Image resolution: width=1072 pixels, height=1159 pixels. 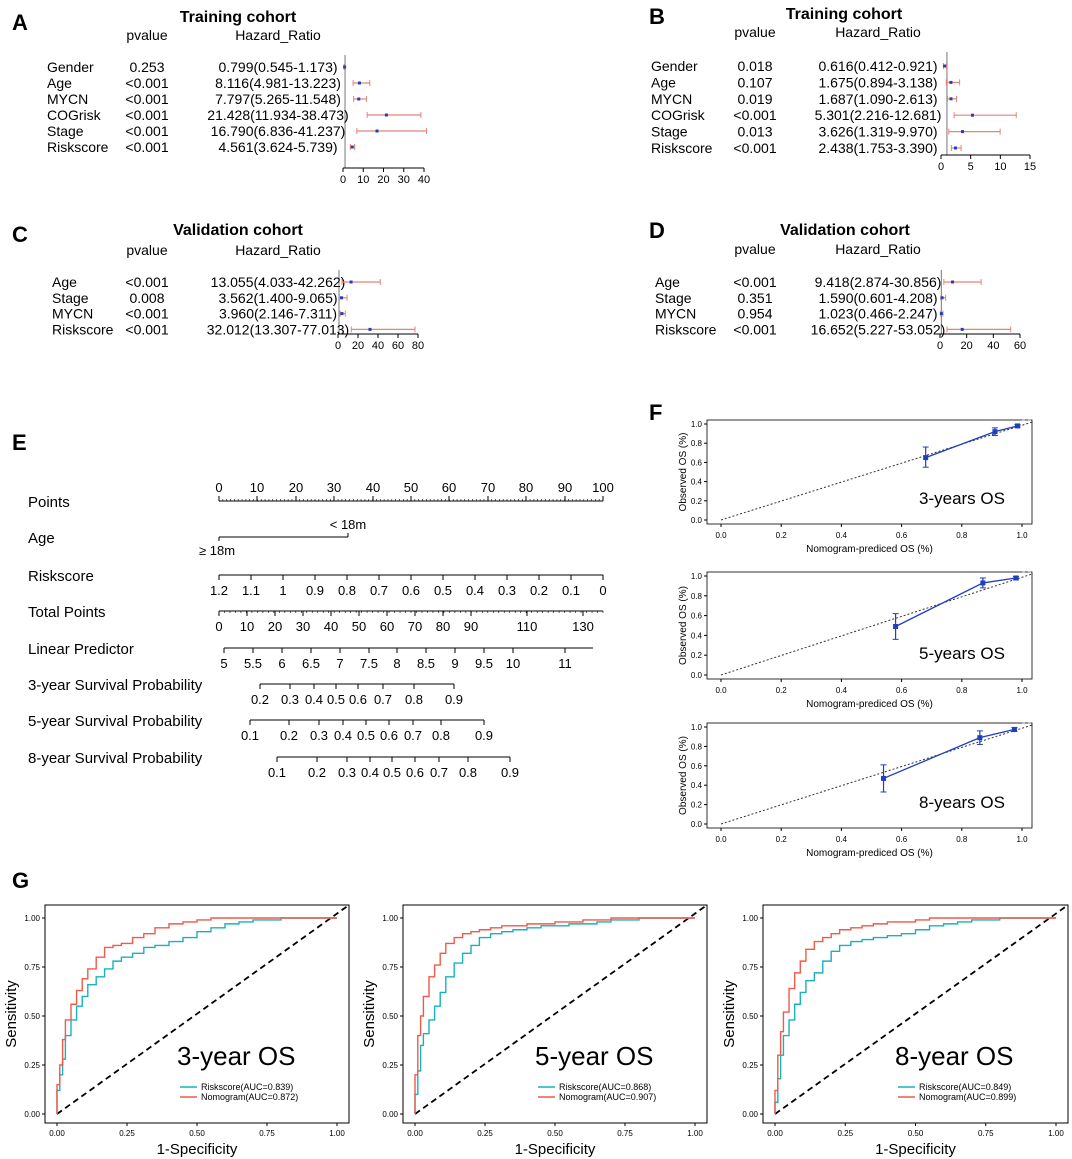 I want to click on nomogram-tick-label: 0.8, so click(x=414, y=699).